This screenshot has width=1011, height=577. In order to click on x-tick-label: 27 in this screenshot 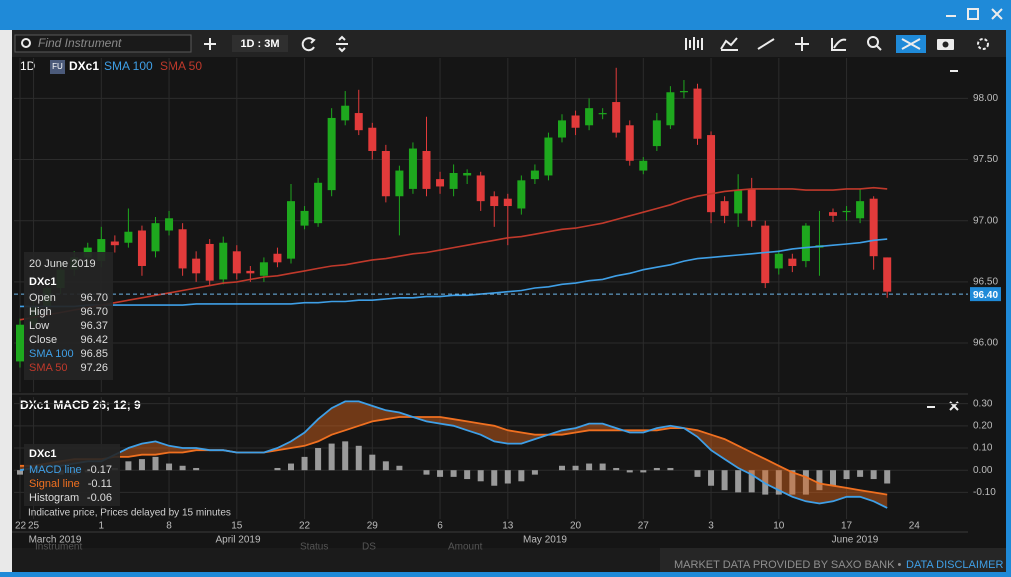, I will do `click(644, 526)`.